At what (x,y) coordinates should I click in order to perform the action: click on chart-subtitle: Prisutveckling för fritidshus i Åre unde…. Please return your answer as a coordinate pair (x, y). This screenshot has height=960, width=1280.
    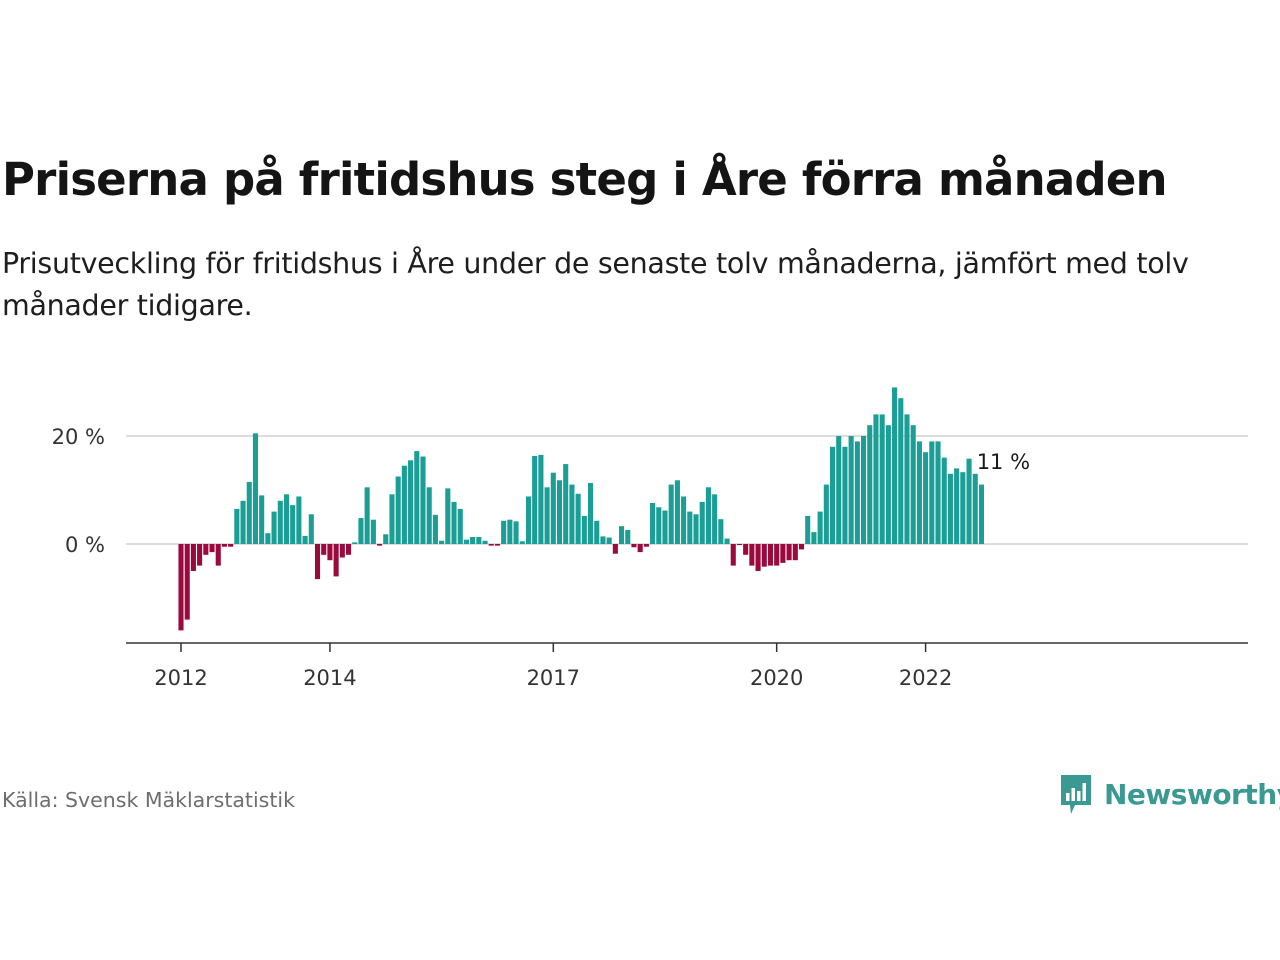
    Looking at the image, I should click on (595, 284).